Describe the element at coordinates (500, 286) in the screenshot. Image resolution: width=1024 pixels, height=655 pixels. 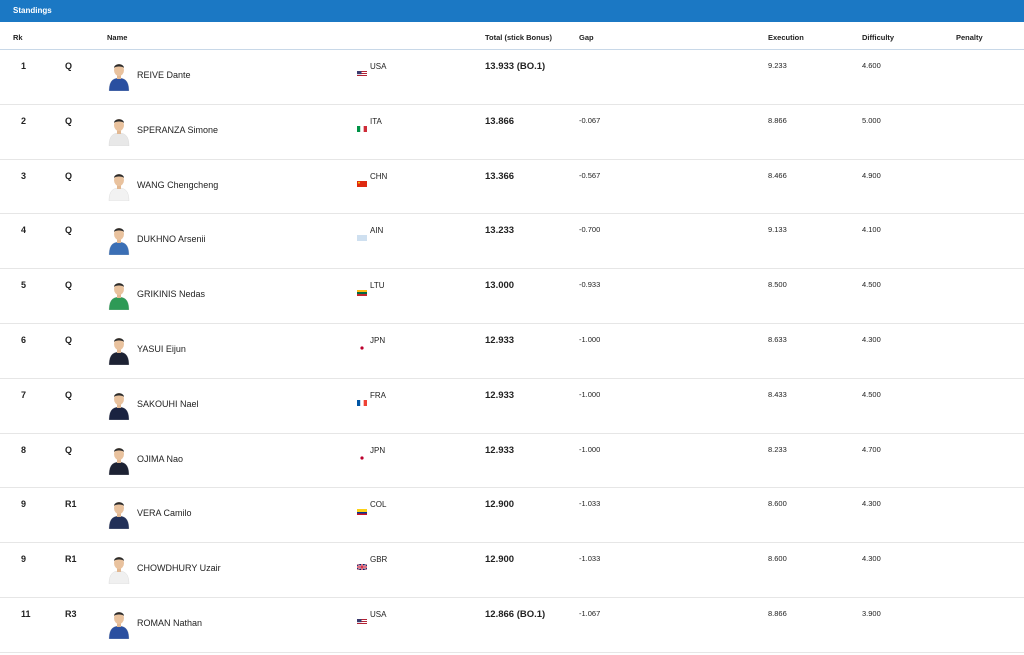
I see `total-score: 13.000` at that location.